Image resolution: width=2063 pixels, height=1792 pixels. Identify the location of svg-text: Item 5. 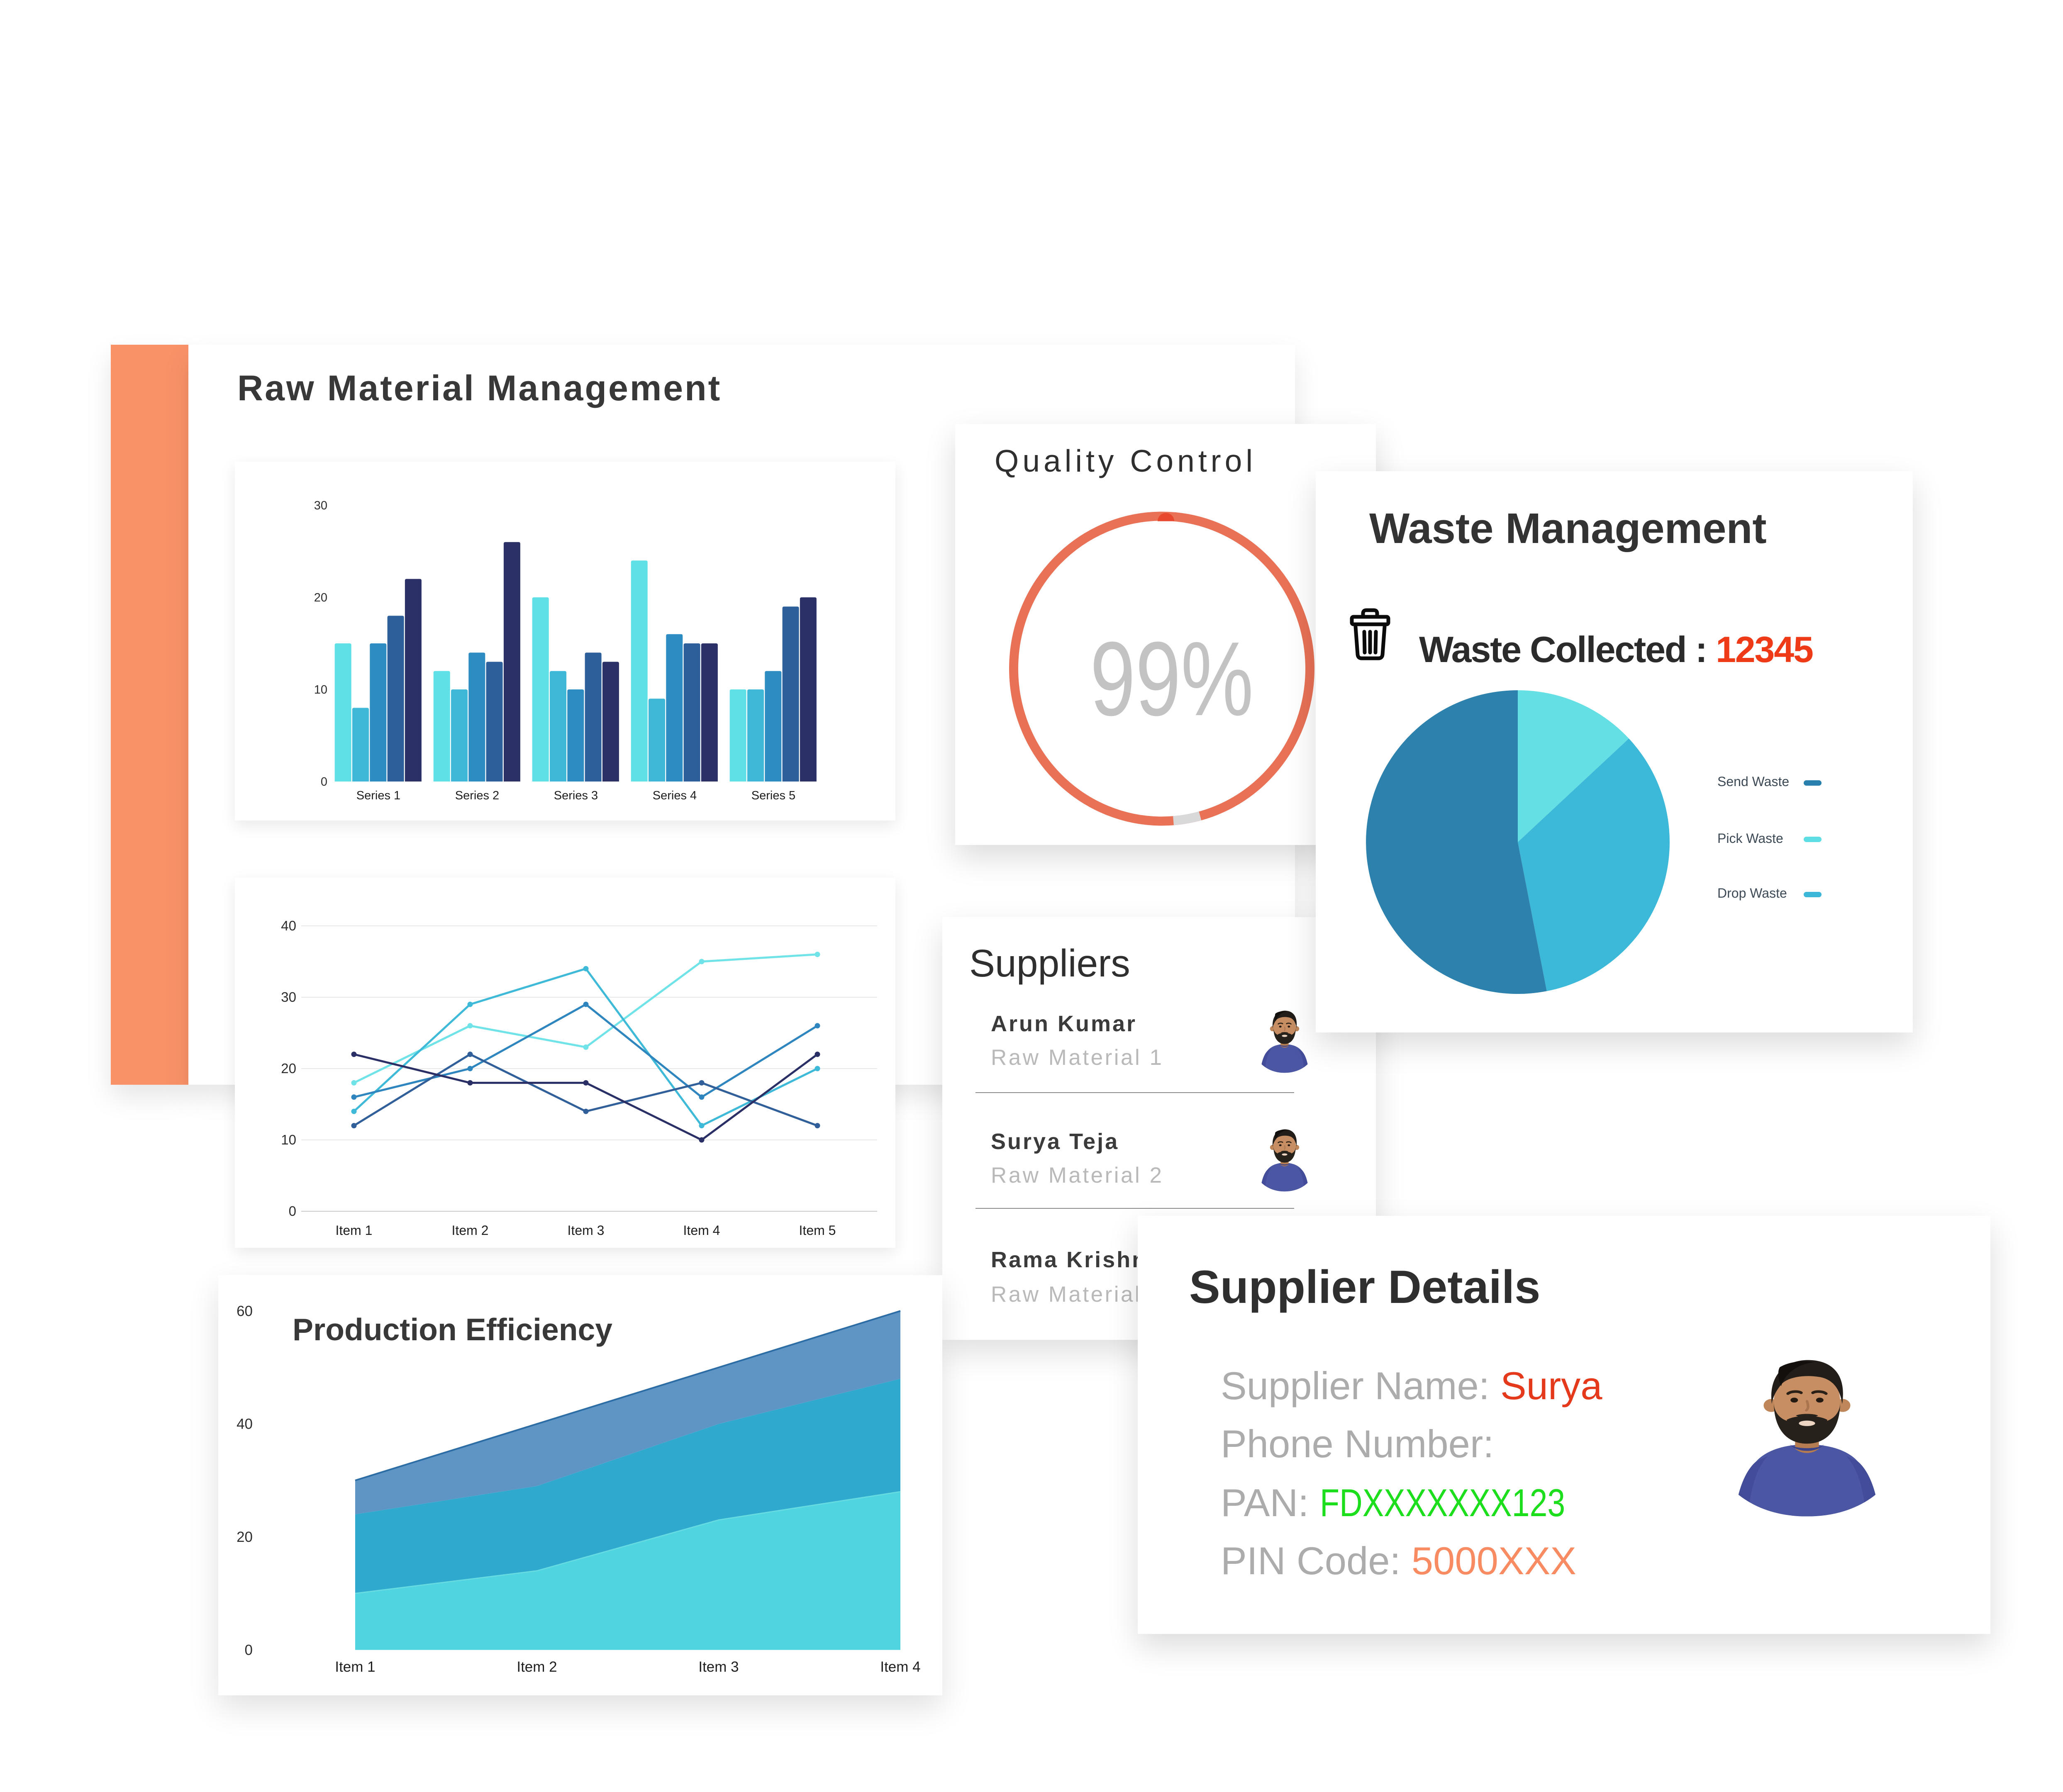
(817, 1230).